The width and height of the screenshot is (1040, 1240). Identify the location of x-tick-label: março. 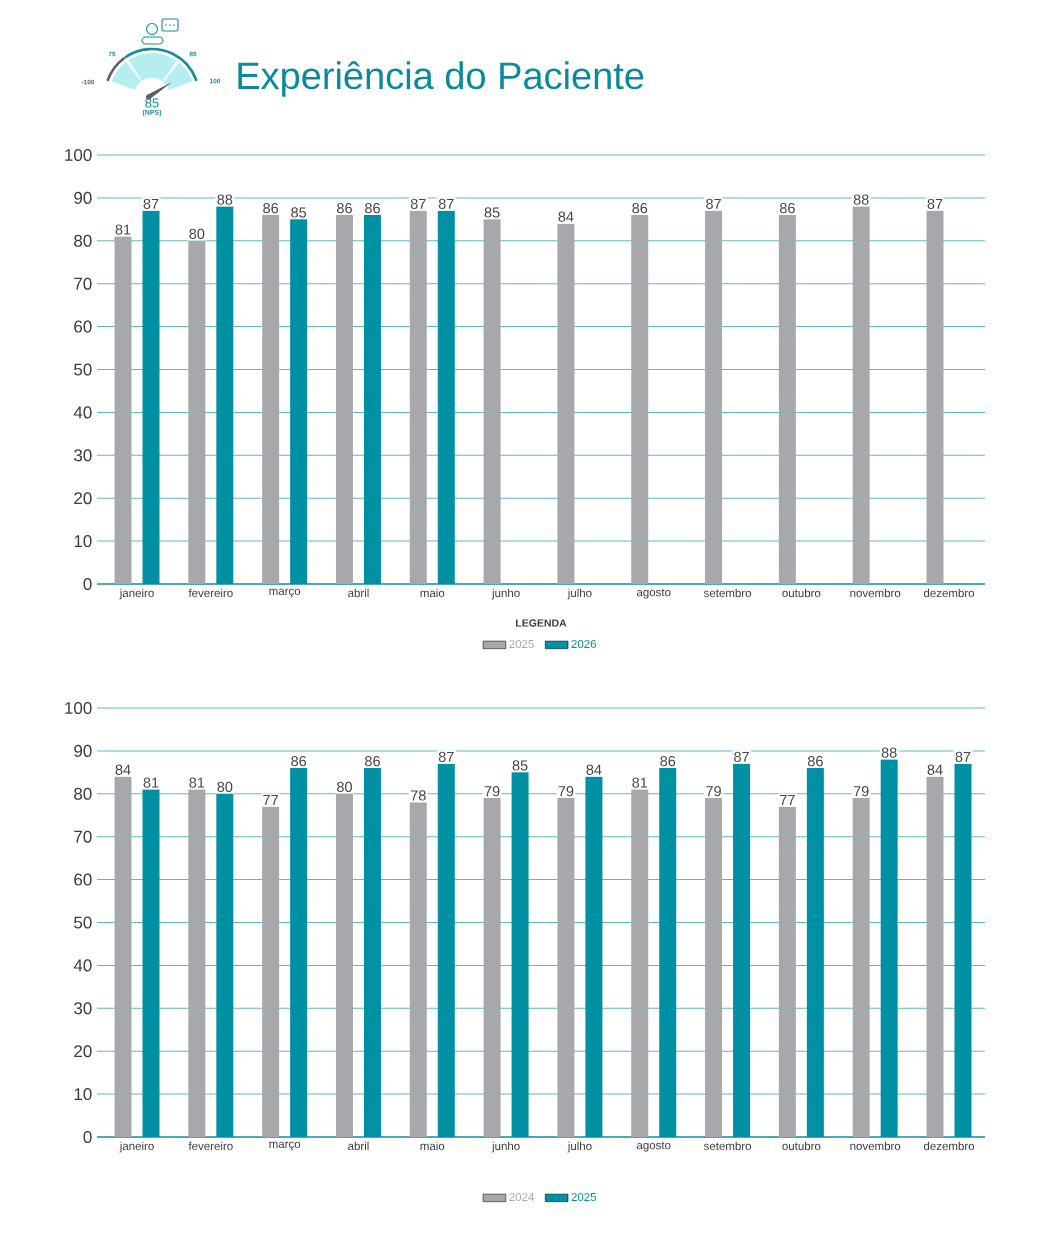
(285, 1146).